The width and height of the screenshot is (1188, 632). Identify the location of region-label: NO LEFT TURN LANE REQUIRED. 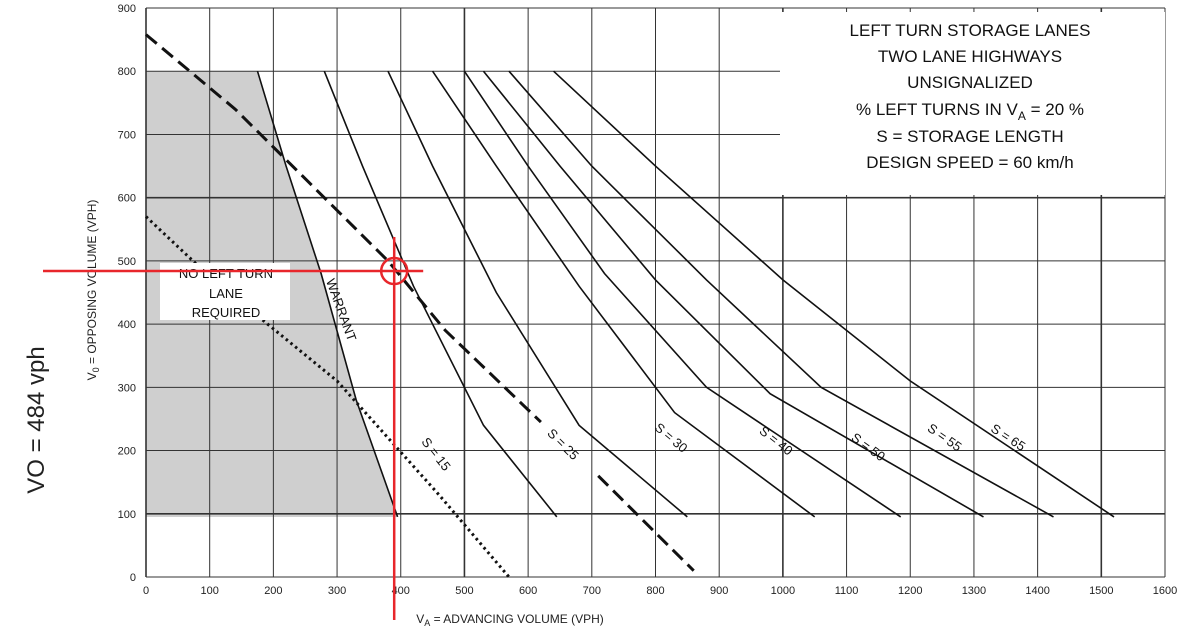
(226, 293).